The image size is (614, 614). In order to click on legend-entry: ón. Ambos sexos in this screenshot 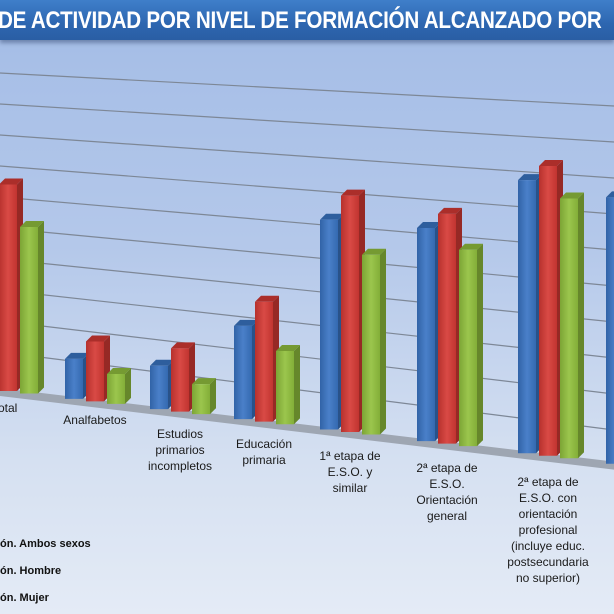, I will do `click(45, 544)`.